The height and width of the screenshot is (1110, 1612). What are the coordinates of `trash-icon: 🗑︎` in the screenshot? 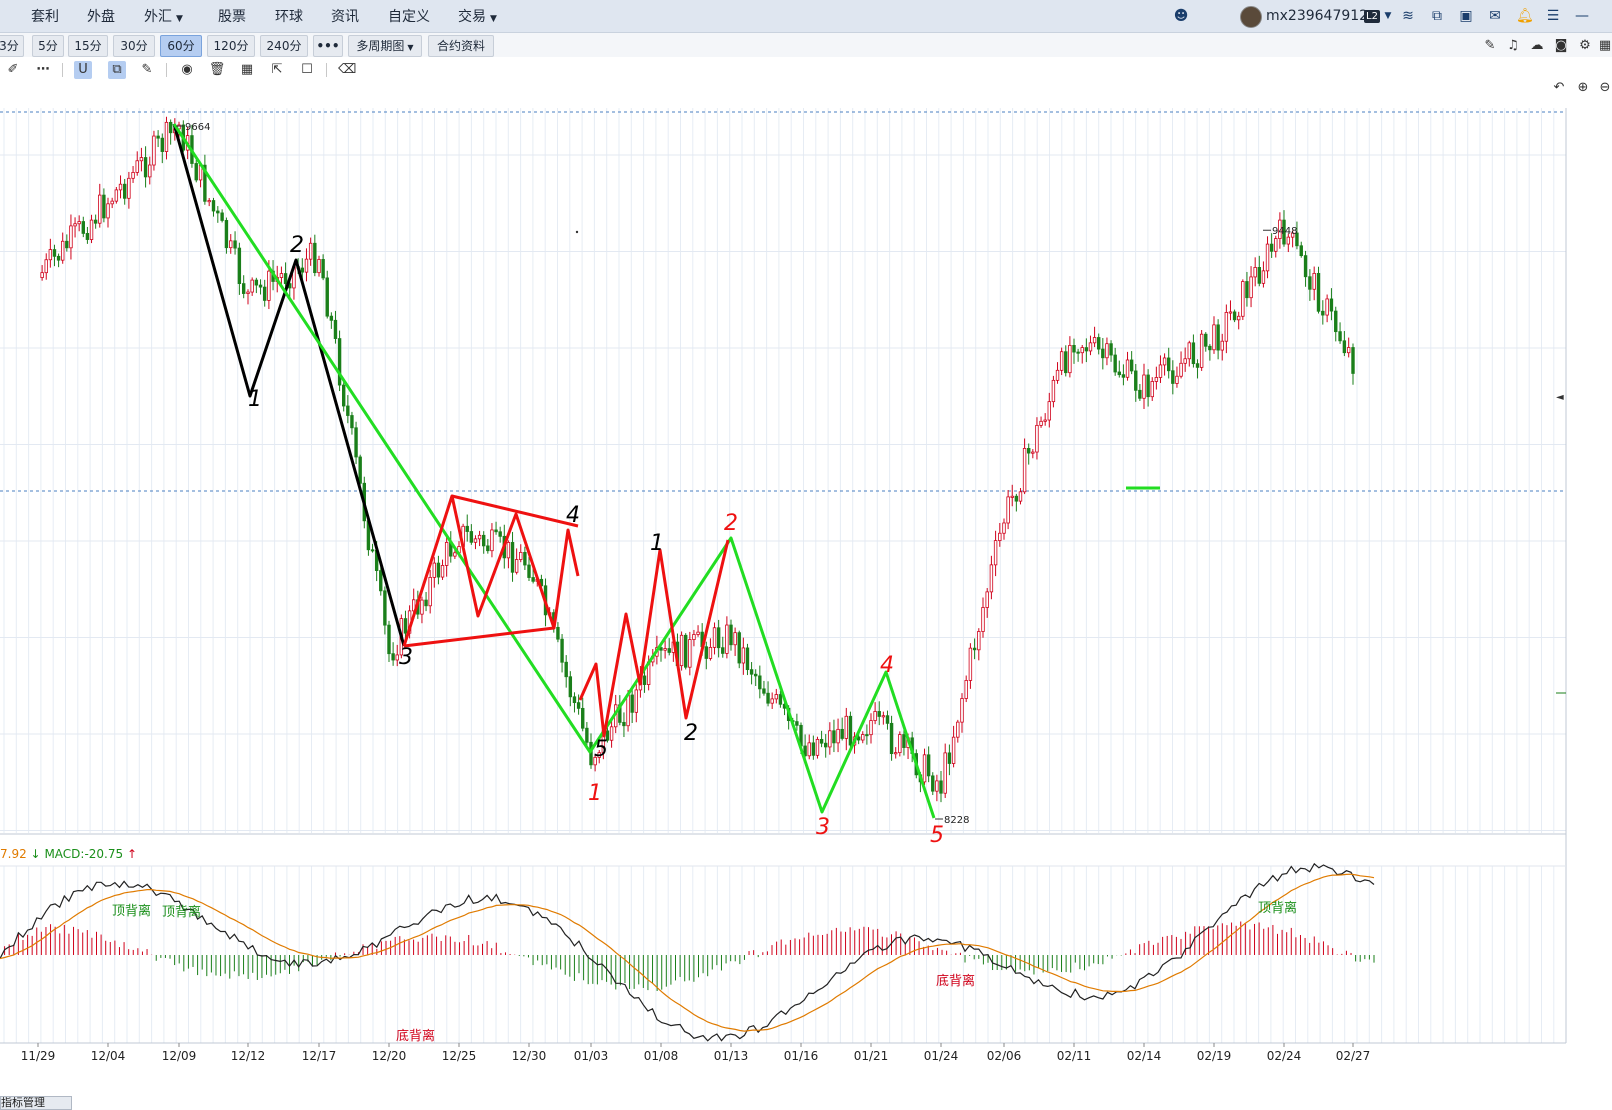 It's located at (217, 69).